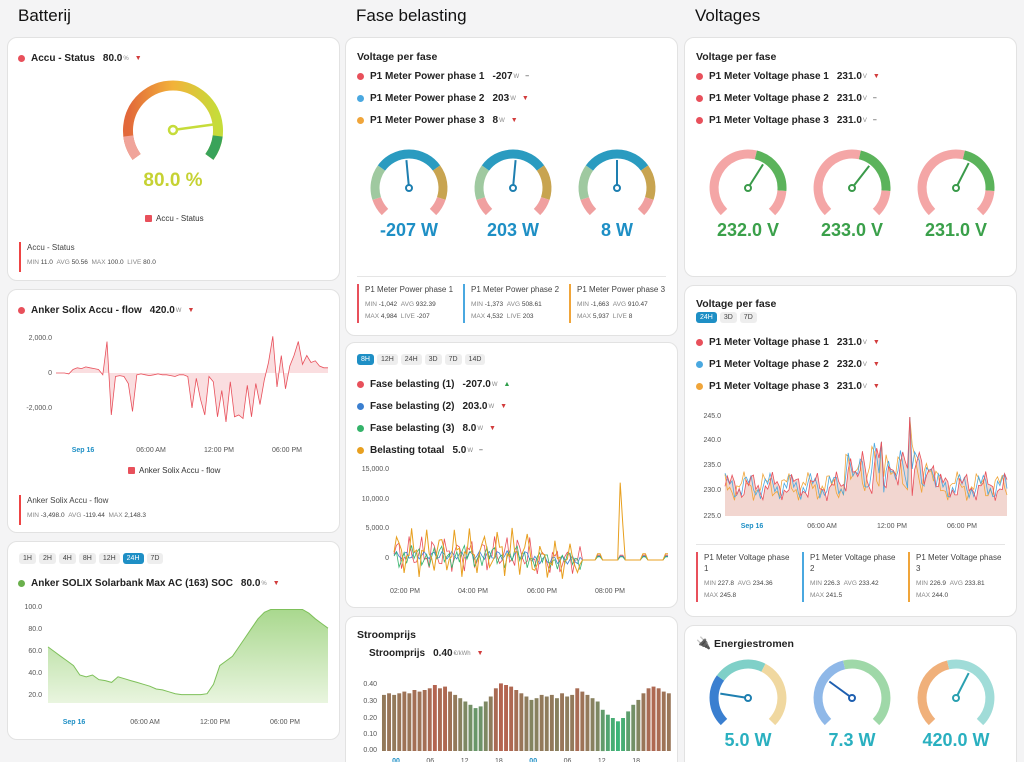 The image size is (1024, 762). I want to click on entity-row: P1 Meter Power phase 2 203 W ▼, so click(443, 98).